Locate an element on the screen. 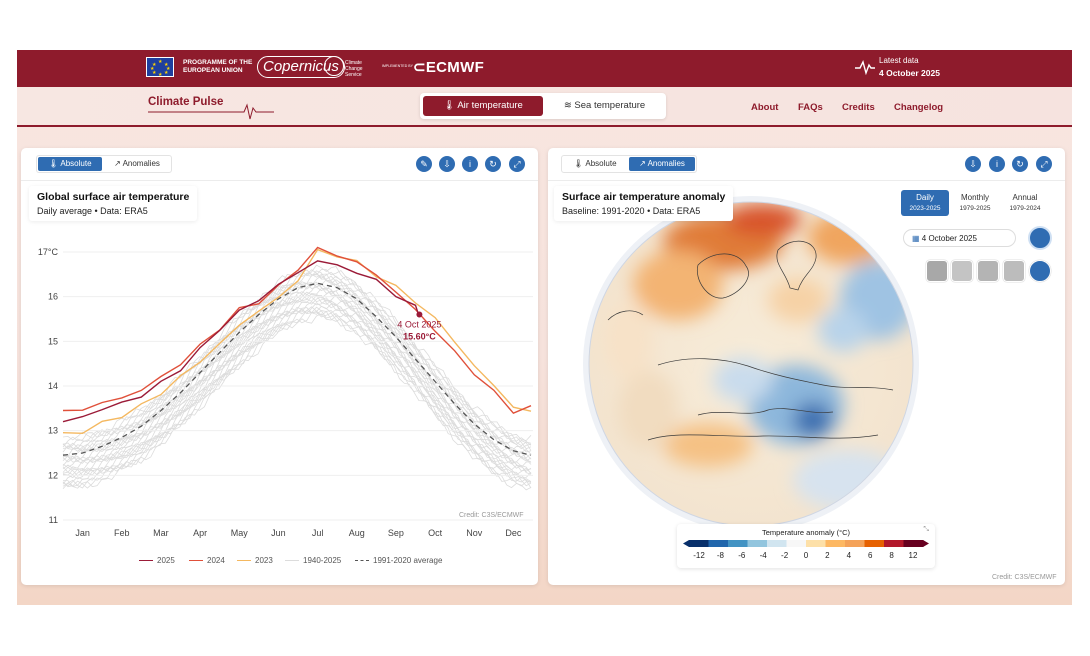 This screenshot has width=1090, height=656. latest-data-date: 4 October 2025 is located at coordinates (909, 73).